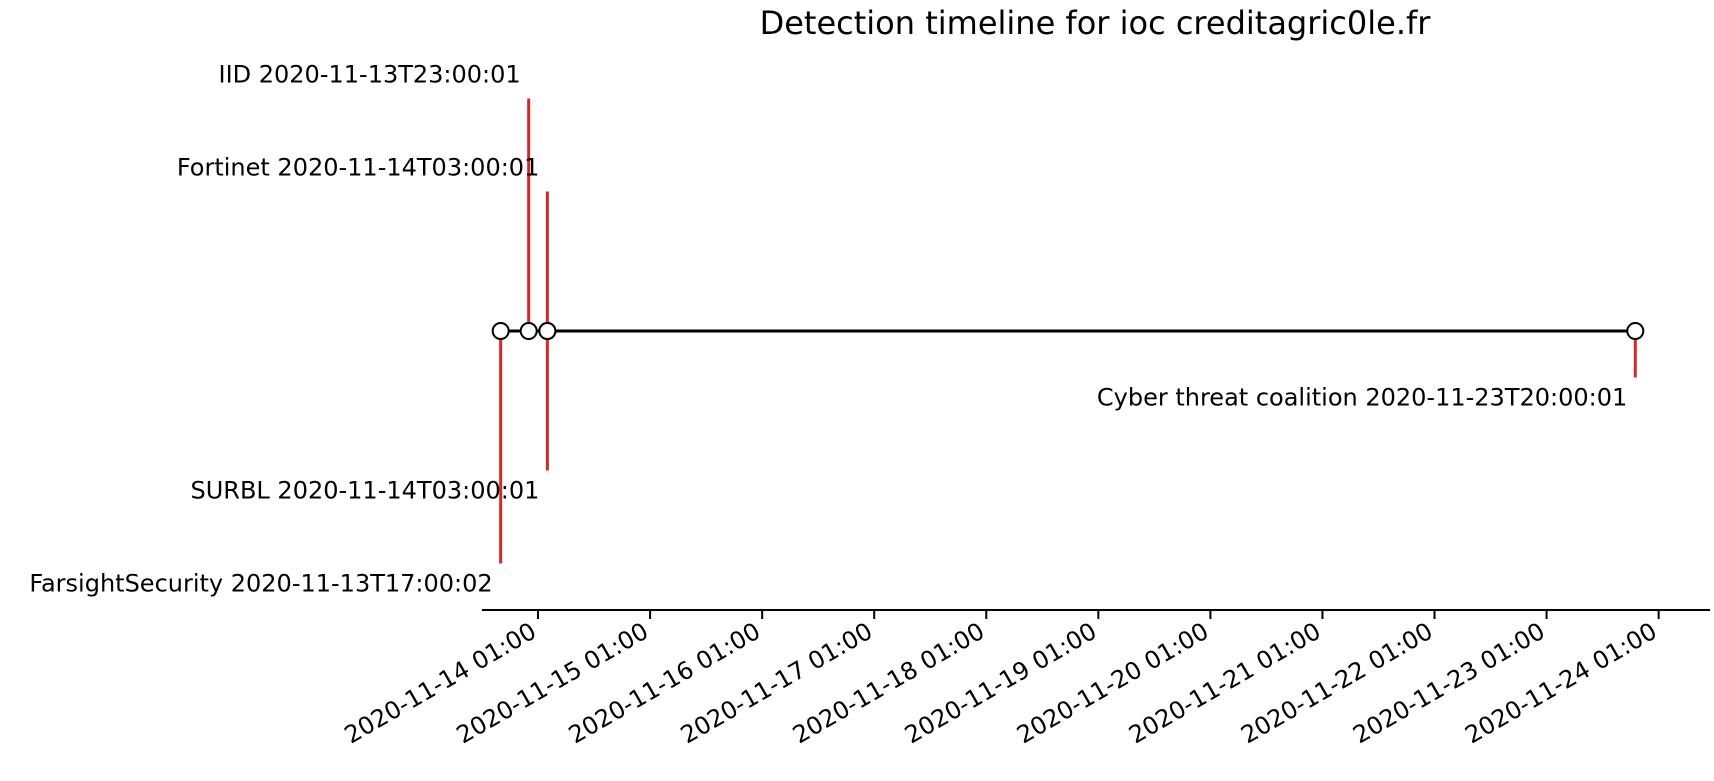 The height and width of the screenshot is (781, 1714). I want to click on x-tick-label: 2020-11-19 01:00, so click(1000, 683).